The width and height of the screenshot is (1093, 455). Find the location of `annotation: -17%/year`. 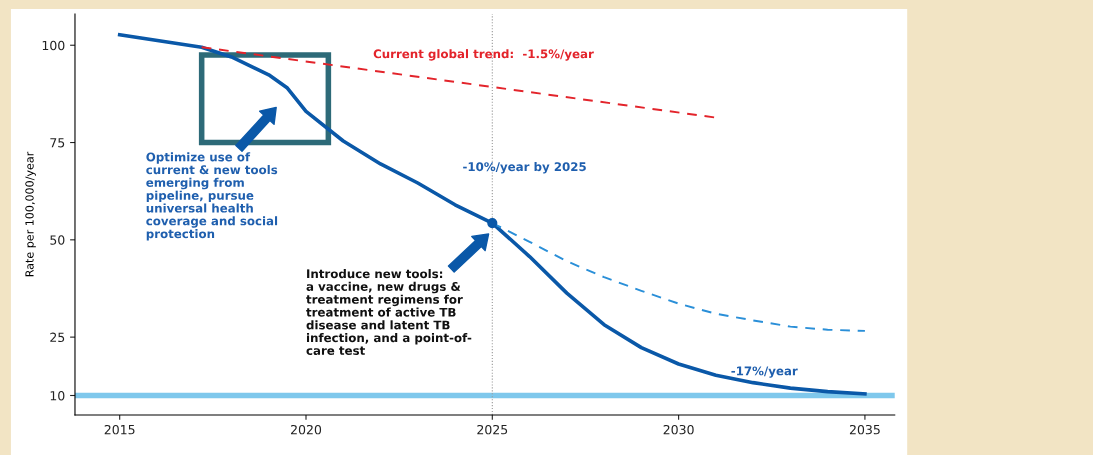

annotation: -17%/year is located at coordinates (764, 372).